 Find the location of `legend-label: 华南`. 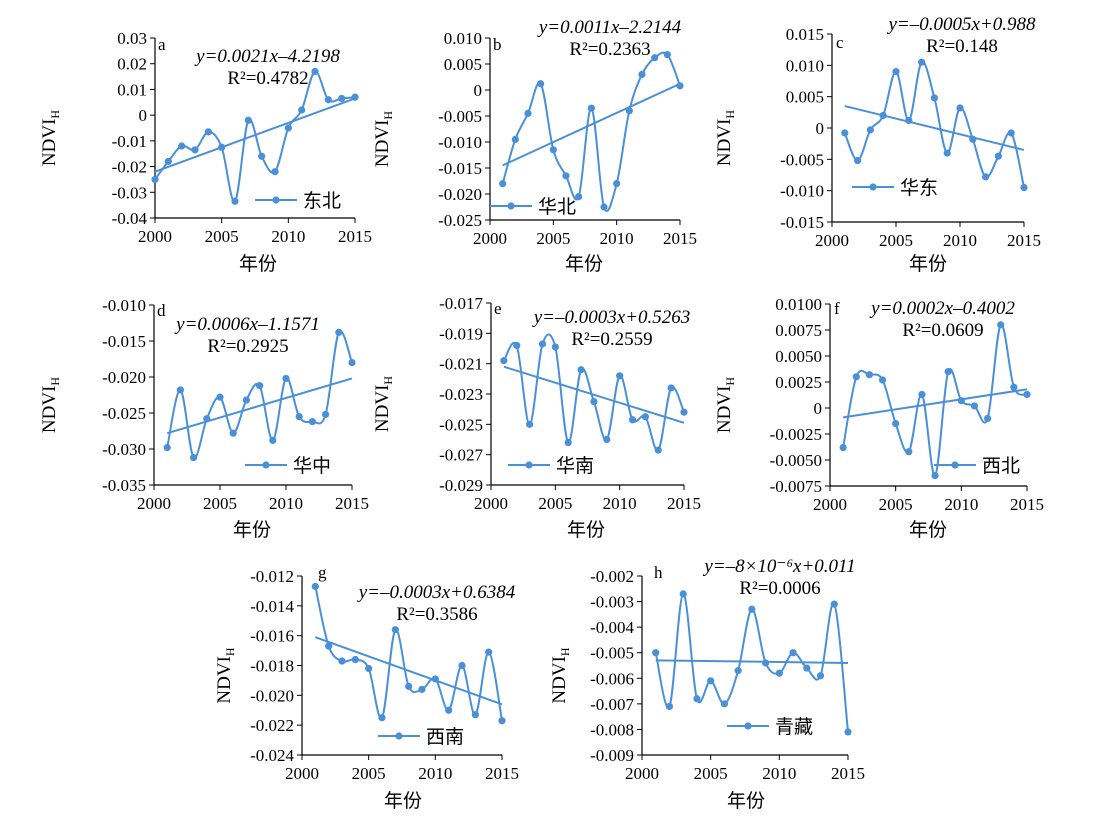

legend-label: 华南 is located at coordinates (575, 466).